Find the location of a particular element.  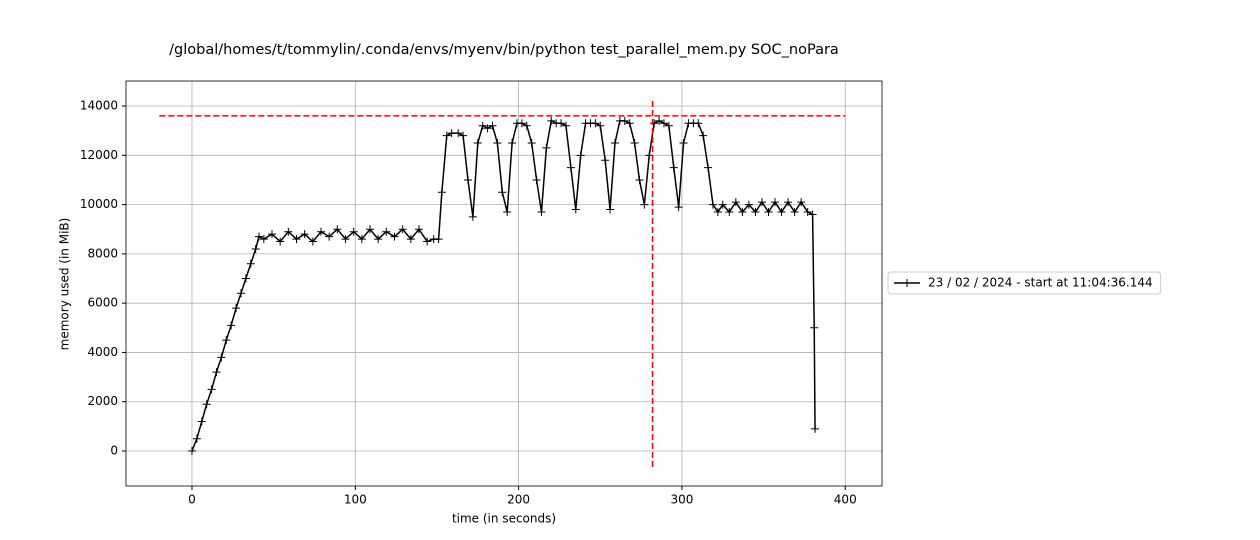

y-tick-label: 14000 is located at coordinates (99, 106).